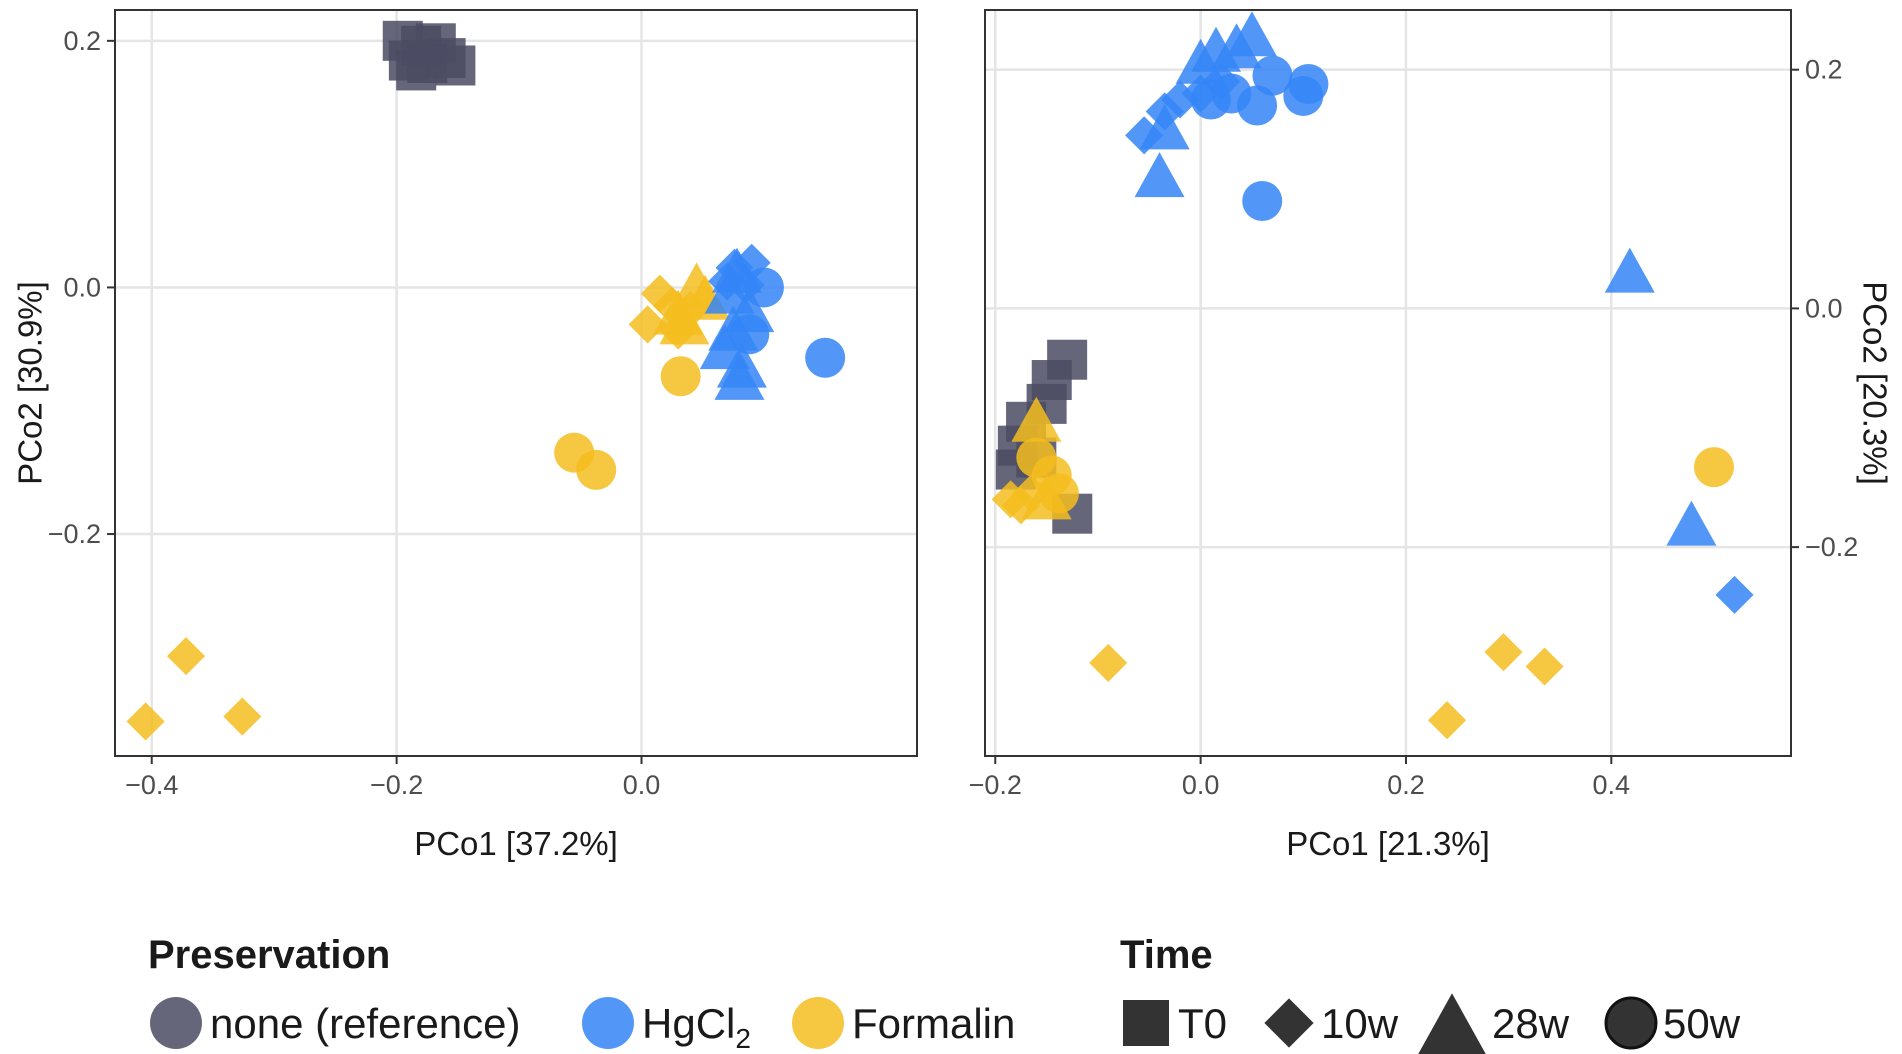 The image size is (1902, 1054). I want to click on legend-swatch-hgcl2, so click(608, 1023).